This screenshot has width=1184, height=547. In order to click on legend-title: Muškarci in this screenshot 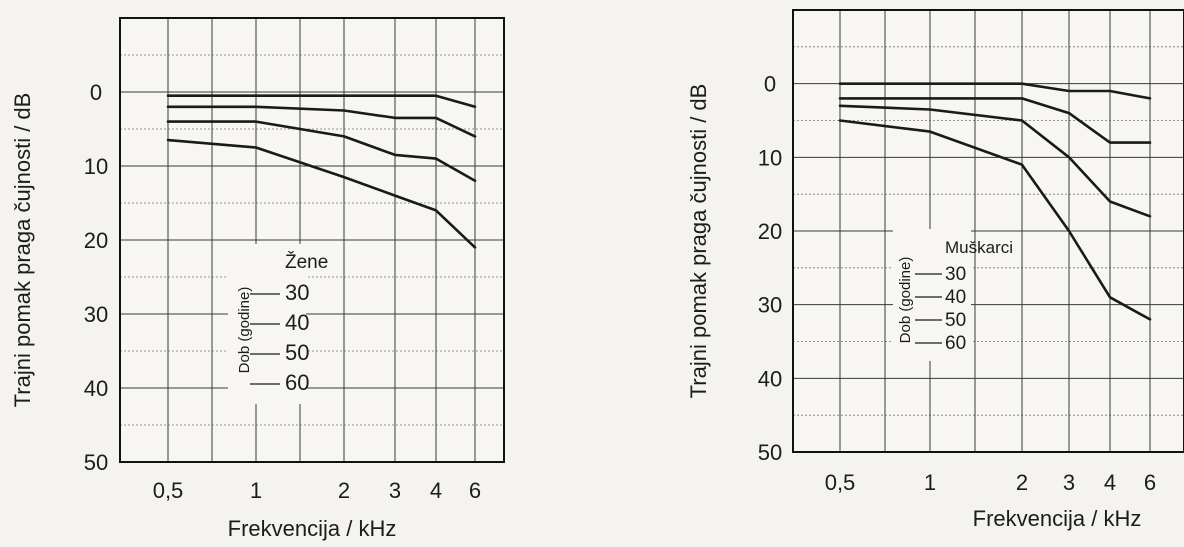, I will do `click(979, 247)`.